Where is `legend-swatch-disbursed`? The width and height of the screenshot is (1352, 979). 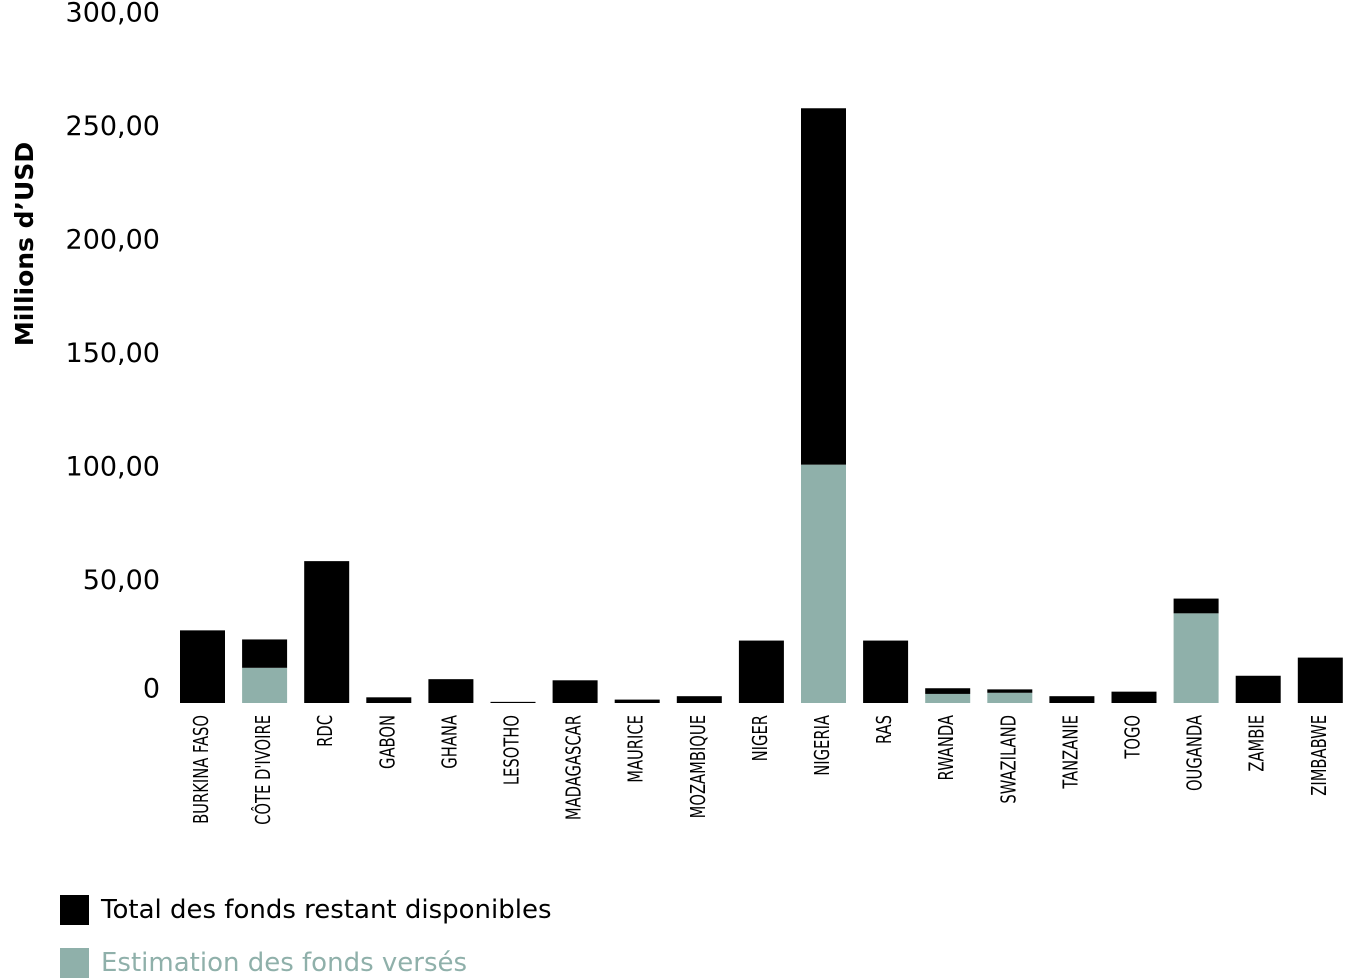
legend-swatch-disbursed is located at coordinates (74, 963).